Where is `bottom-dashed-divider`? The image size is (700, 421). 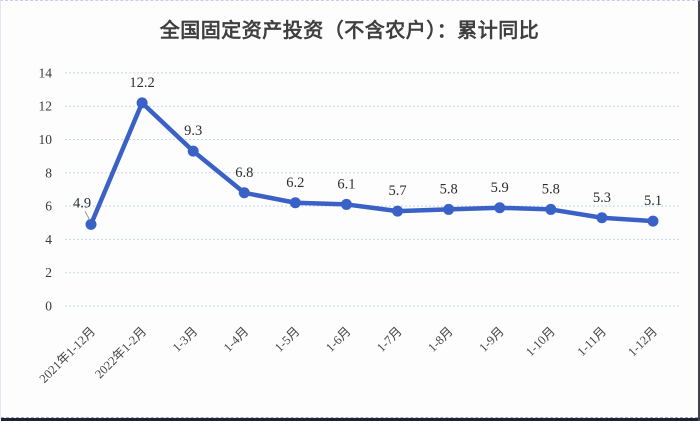 bottom-dashed-divider is located at coordinates (349, 417).